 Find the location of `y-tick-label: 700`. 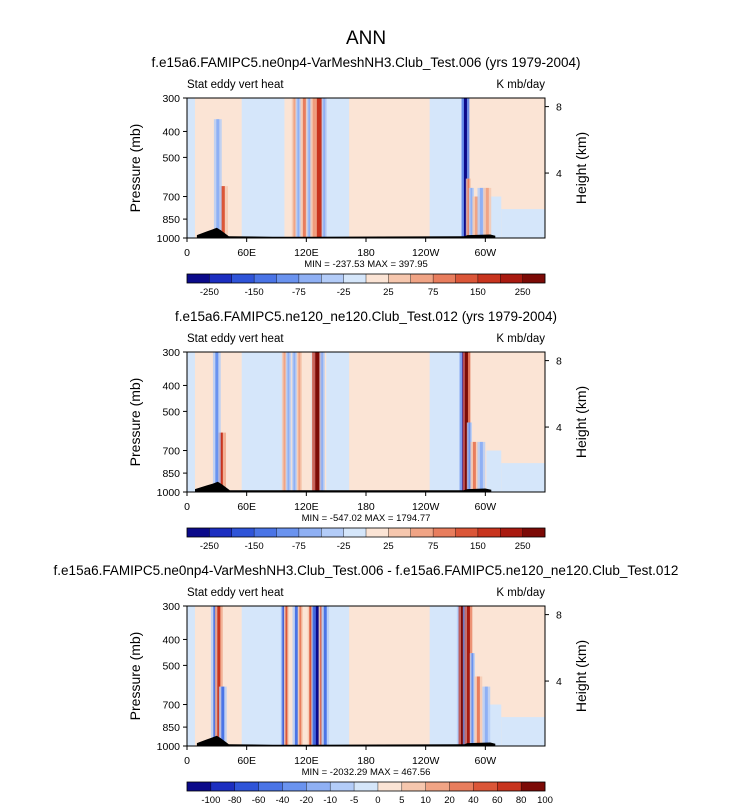

y-tick-label: 700 is located at coordinates (171, 706).